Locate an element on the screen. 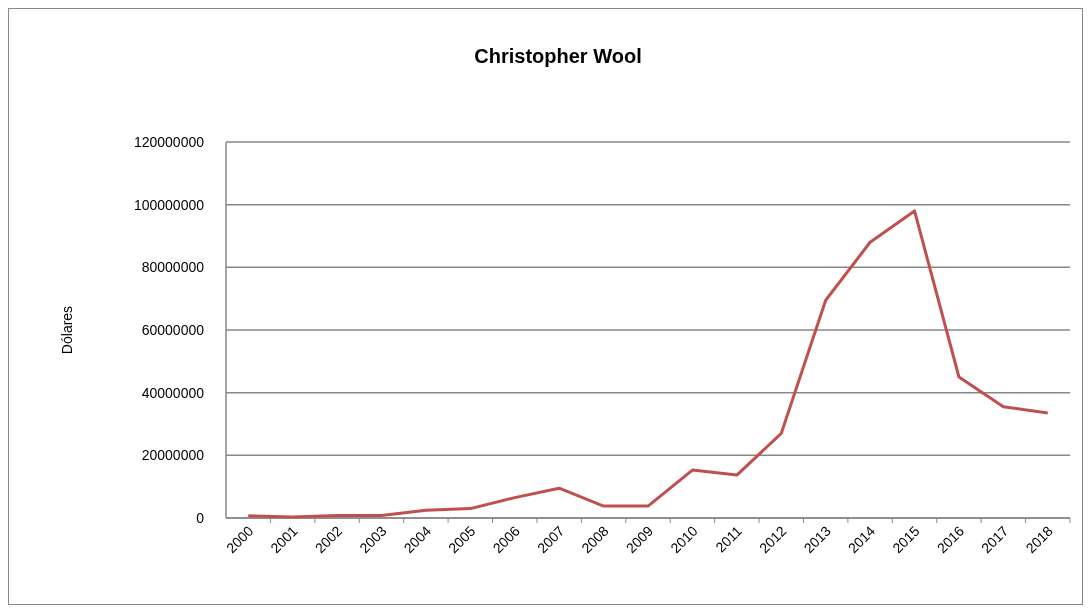 The height and width of the screenshot is (613, 1091). y-tick-label: 60000000 is located at coordinates (173, 330).